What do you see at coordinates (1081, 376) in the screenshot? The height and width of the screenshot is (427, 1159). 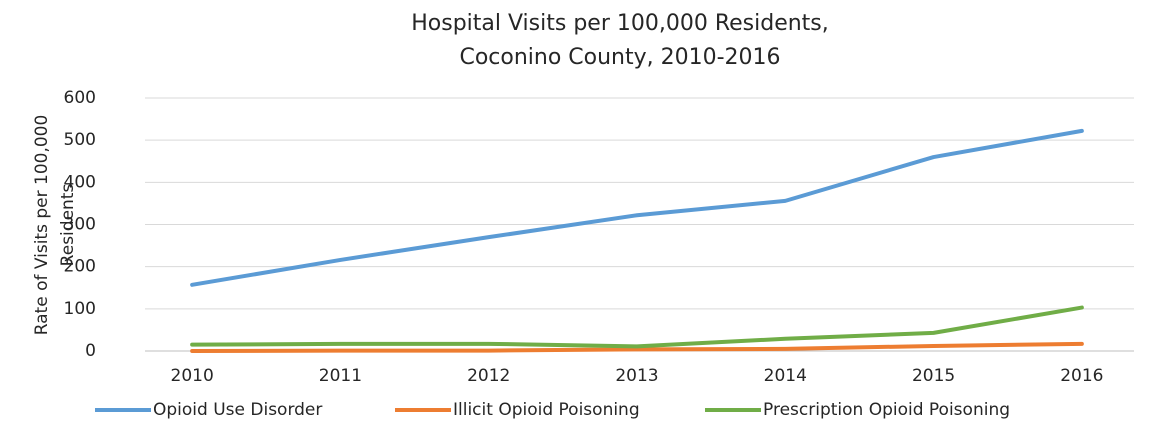 I see `x-tick-label: 2016` at bounding box center [1081, 376].